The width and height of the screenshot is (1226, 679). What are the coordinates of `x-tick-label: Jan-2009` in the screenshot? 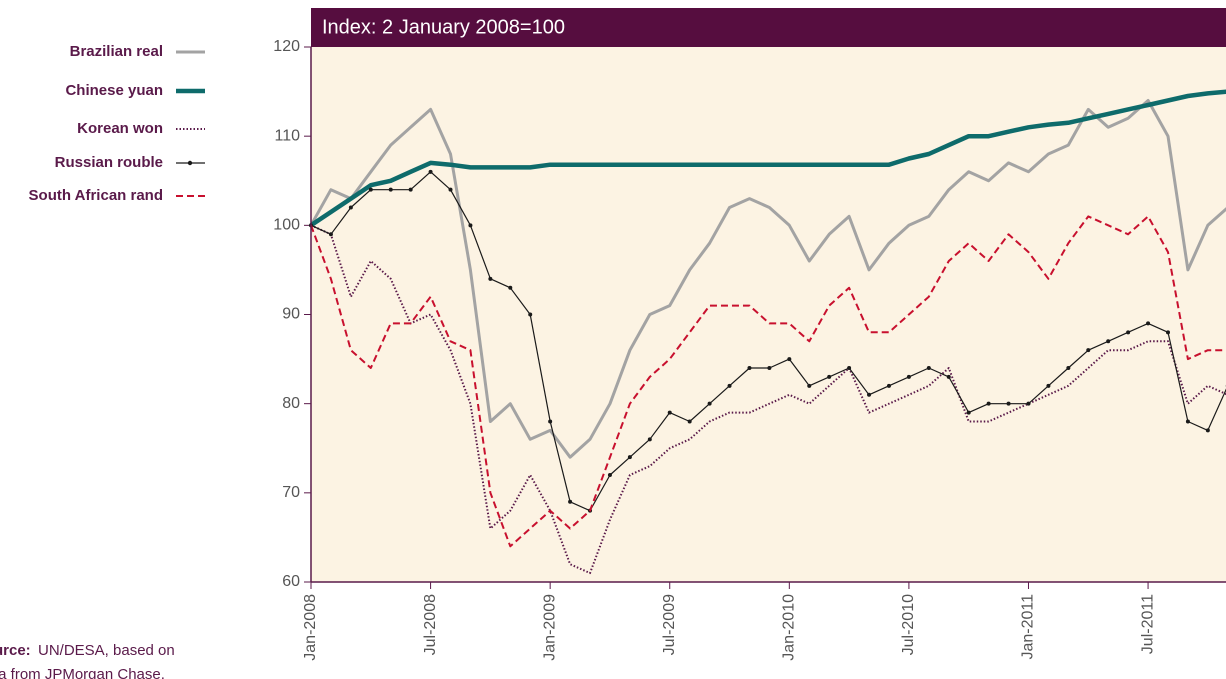 It's located at (549, 627).